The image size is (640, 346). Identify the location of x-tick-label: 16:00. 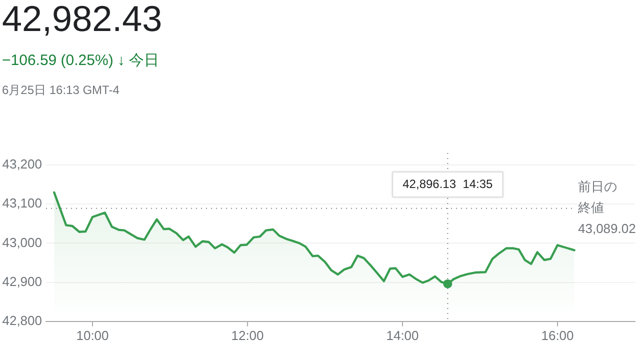
(557, 335).